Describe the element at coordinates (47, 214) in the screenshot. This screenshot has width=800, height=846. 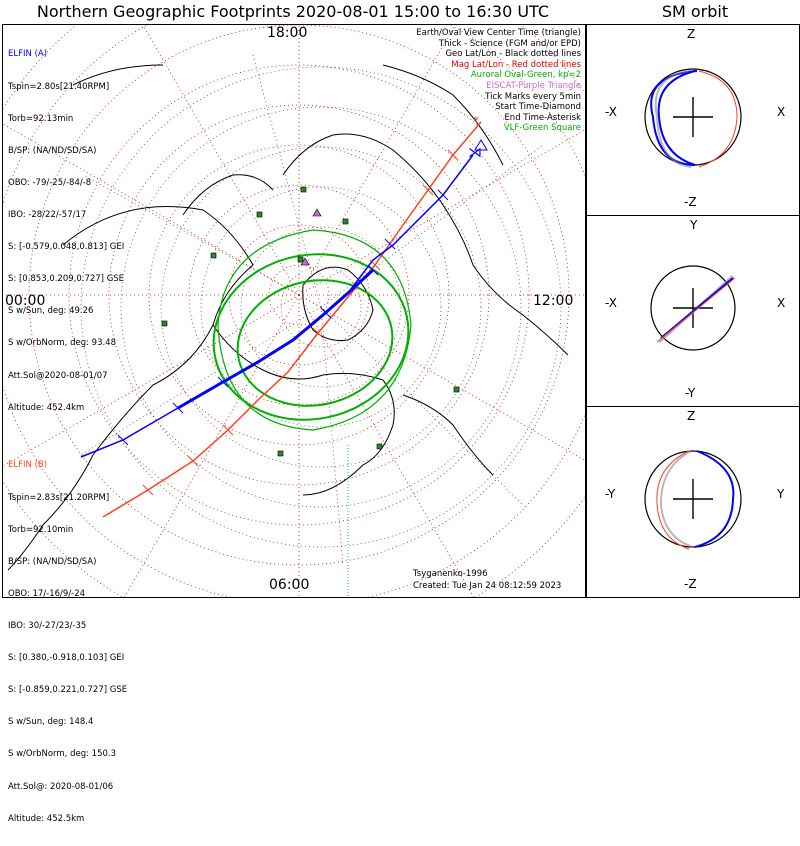
I see `elfin-a-line: IBO: -28/22/-57/17` at that location.